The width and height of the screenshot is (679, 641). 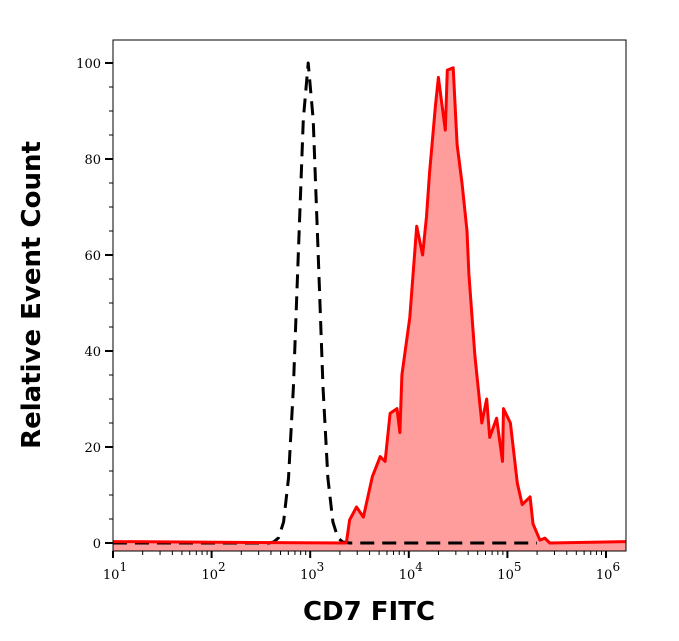 I want to click on x-tick-label: 10², so click(x=214, y=571).